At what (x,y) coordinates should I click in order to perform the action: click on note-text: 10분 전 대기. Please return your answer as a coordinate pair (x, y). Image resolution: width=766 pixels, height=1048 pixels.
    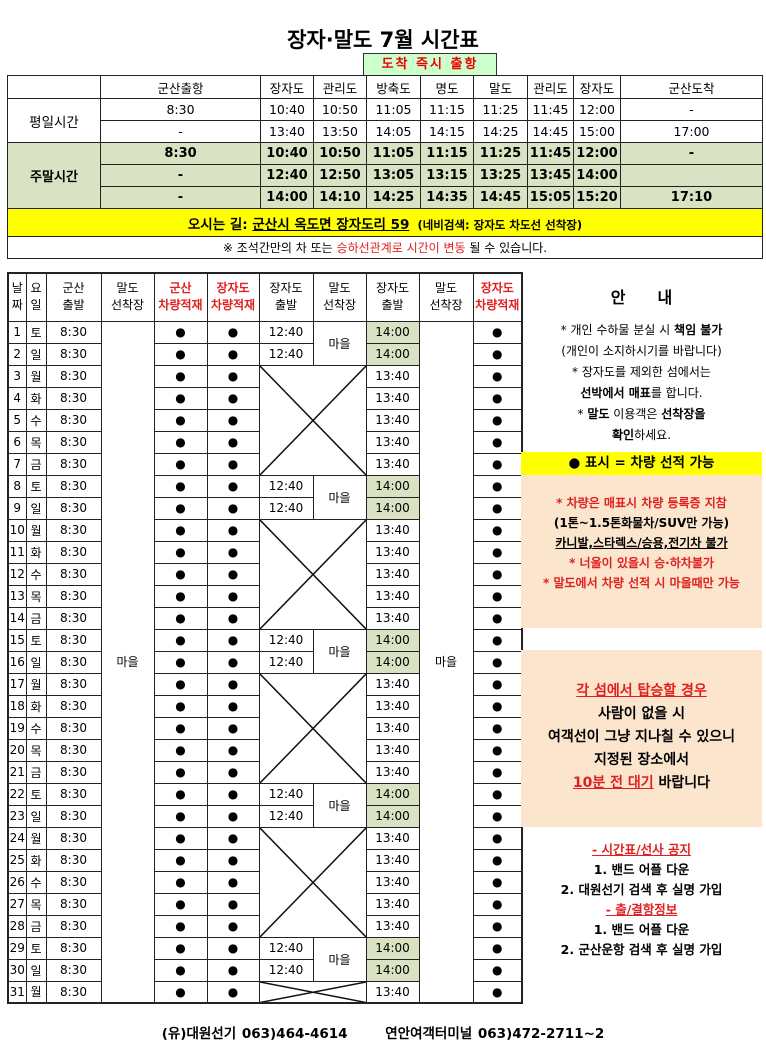
    Looking at the image, I should click on (613, 783).